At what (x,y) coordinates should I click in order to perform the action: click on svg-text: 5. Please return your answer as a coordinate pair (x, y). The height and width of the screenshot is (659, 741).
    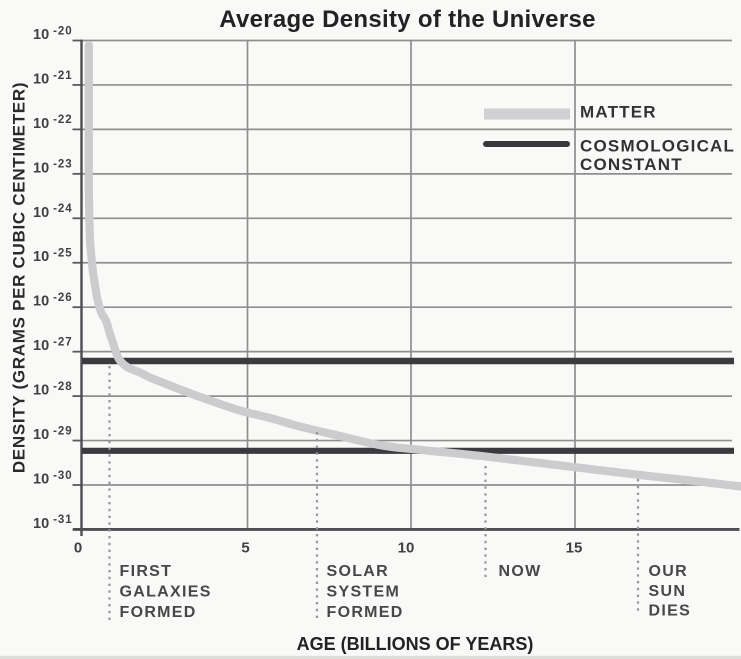
    Looking at the image, I should click on (245, 548).